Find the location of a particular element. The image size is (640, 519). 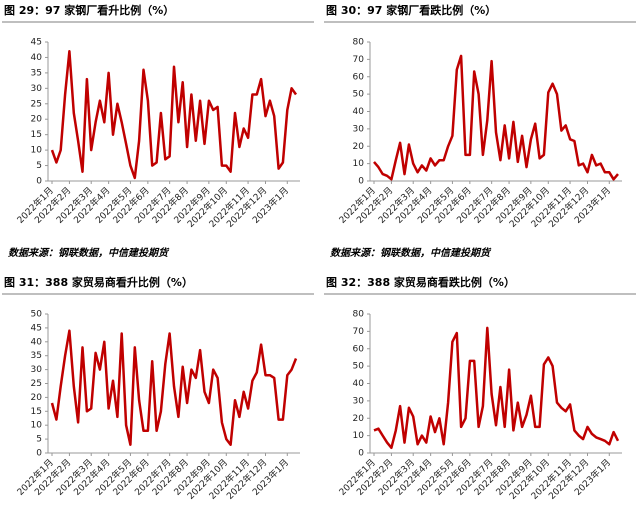

chart-title: 图 32：388 家贸易商看跌比例（%） is located at coordinates (420, 282).